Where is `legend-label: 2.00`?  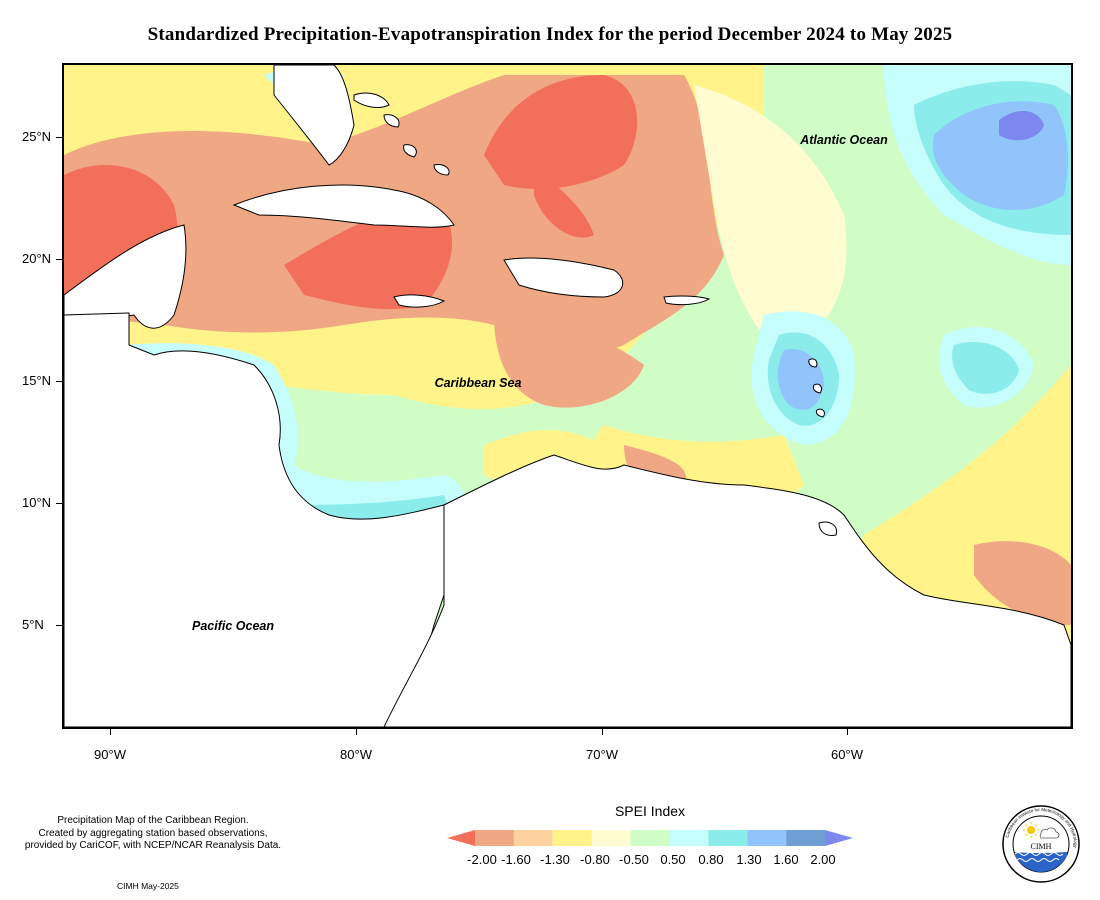
legend-label: 2.00 is located at coordinates (823, 859).